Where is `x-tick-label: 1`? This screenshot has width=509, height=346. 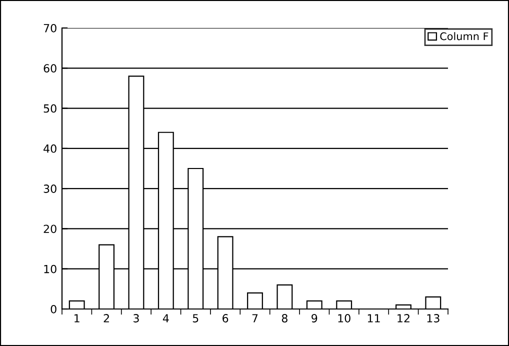 x-tick-label: 1 is located at coordinates (77, 318).